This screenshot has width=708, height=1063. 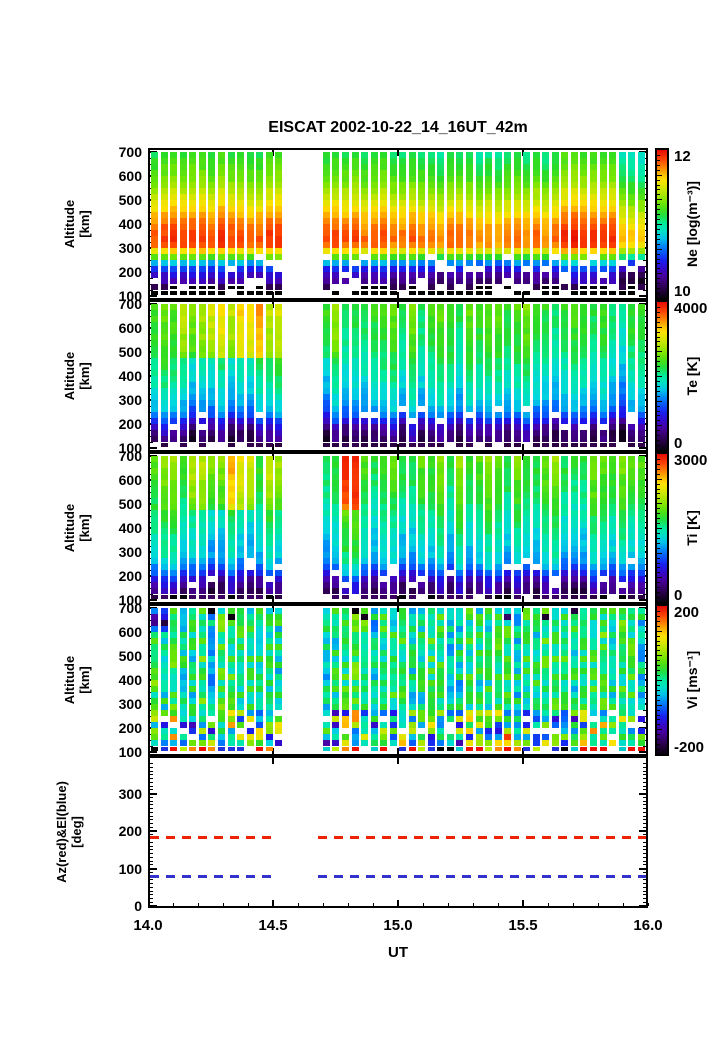 I want to click on colorbar-max-label: 3000, so click(x=691, y=460).